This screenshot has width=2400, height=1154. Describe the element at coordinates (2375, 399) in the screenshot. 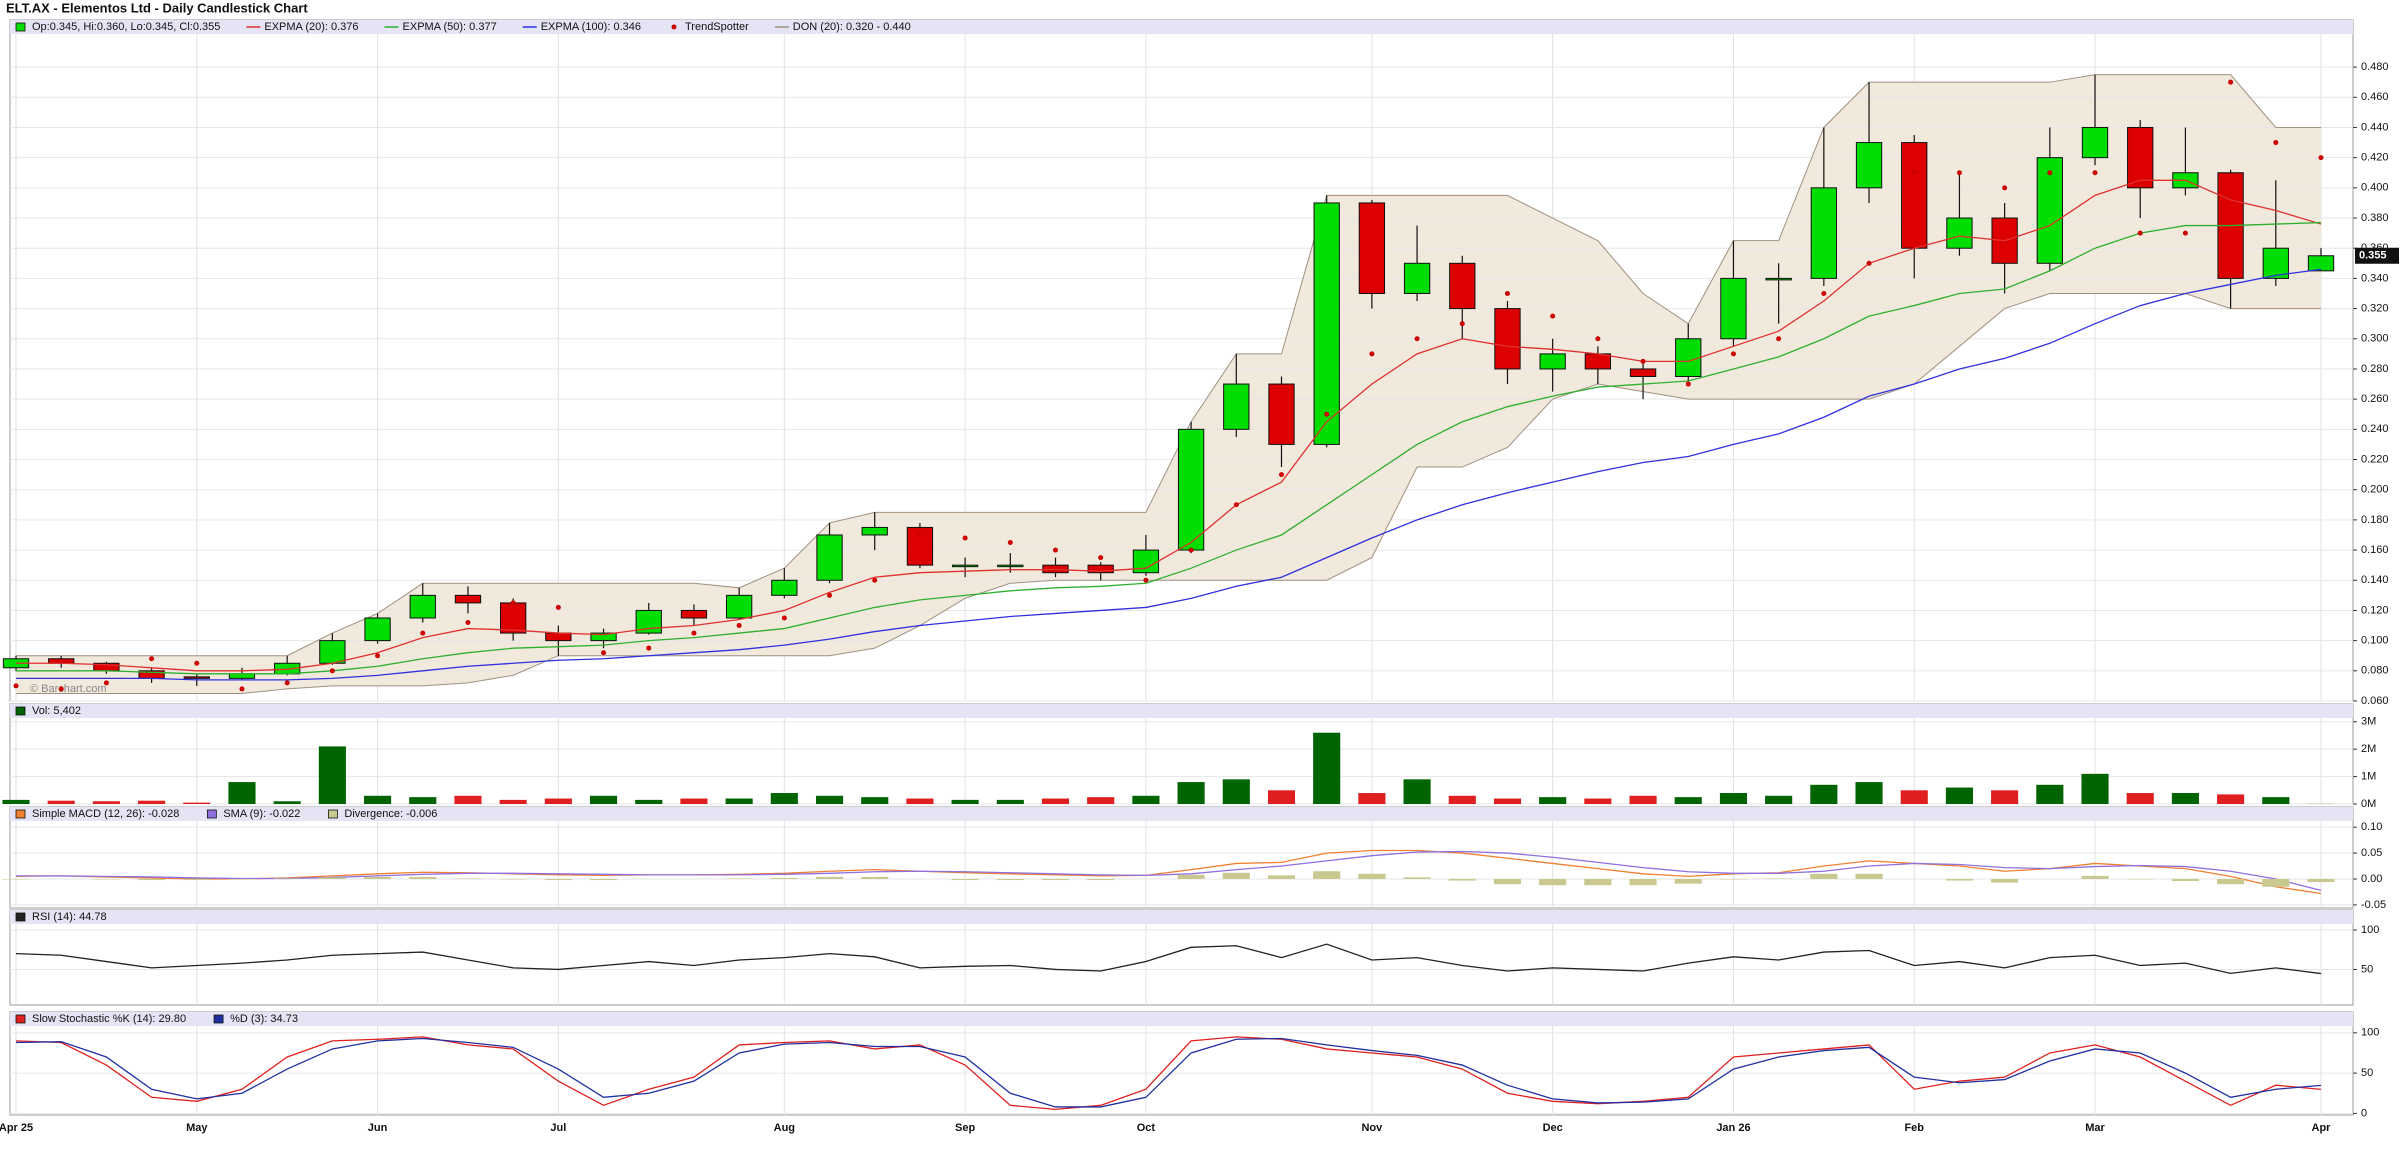

I see `y-tick-label: 0.260` at that location.